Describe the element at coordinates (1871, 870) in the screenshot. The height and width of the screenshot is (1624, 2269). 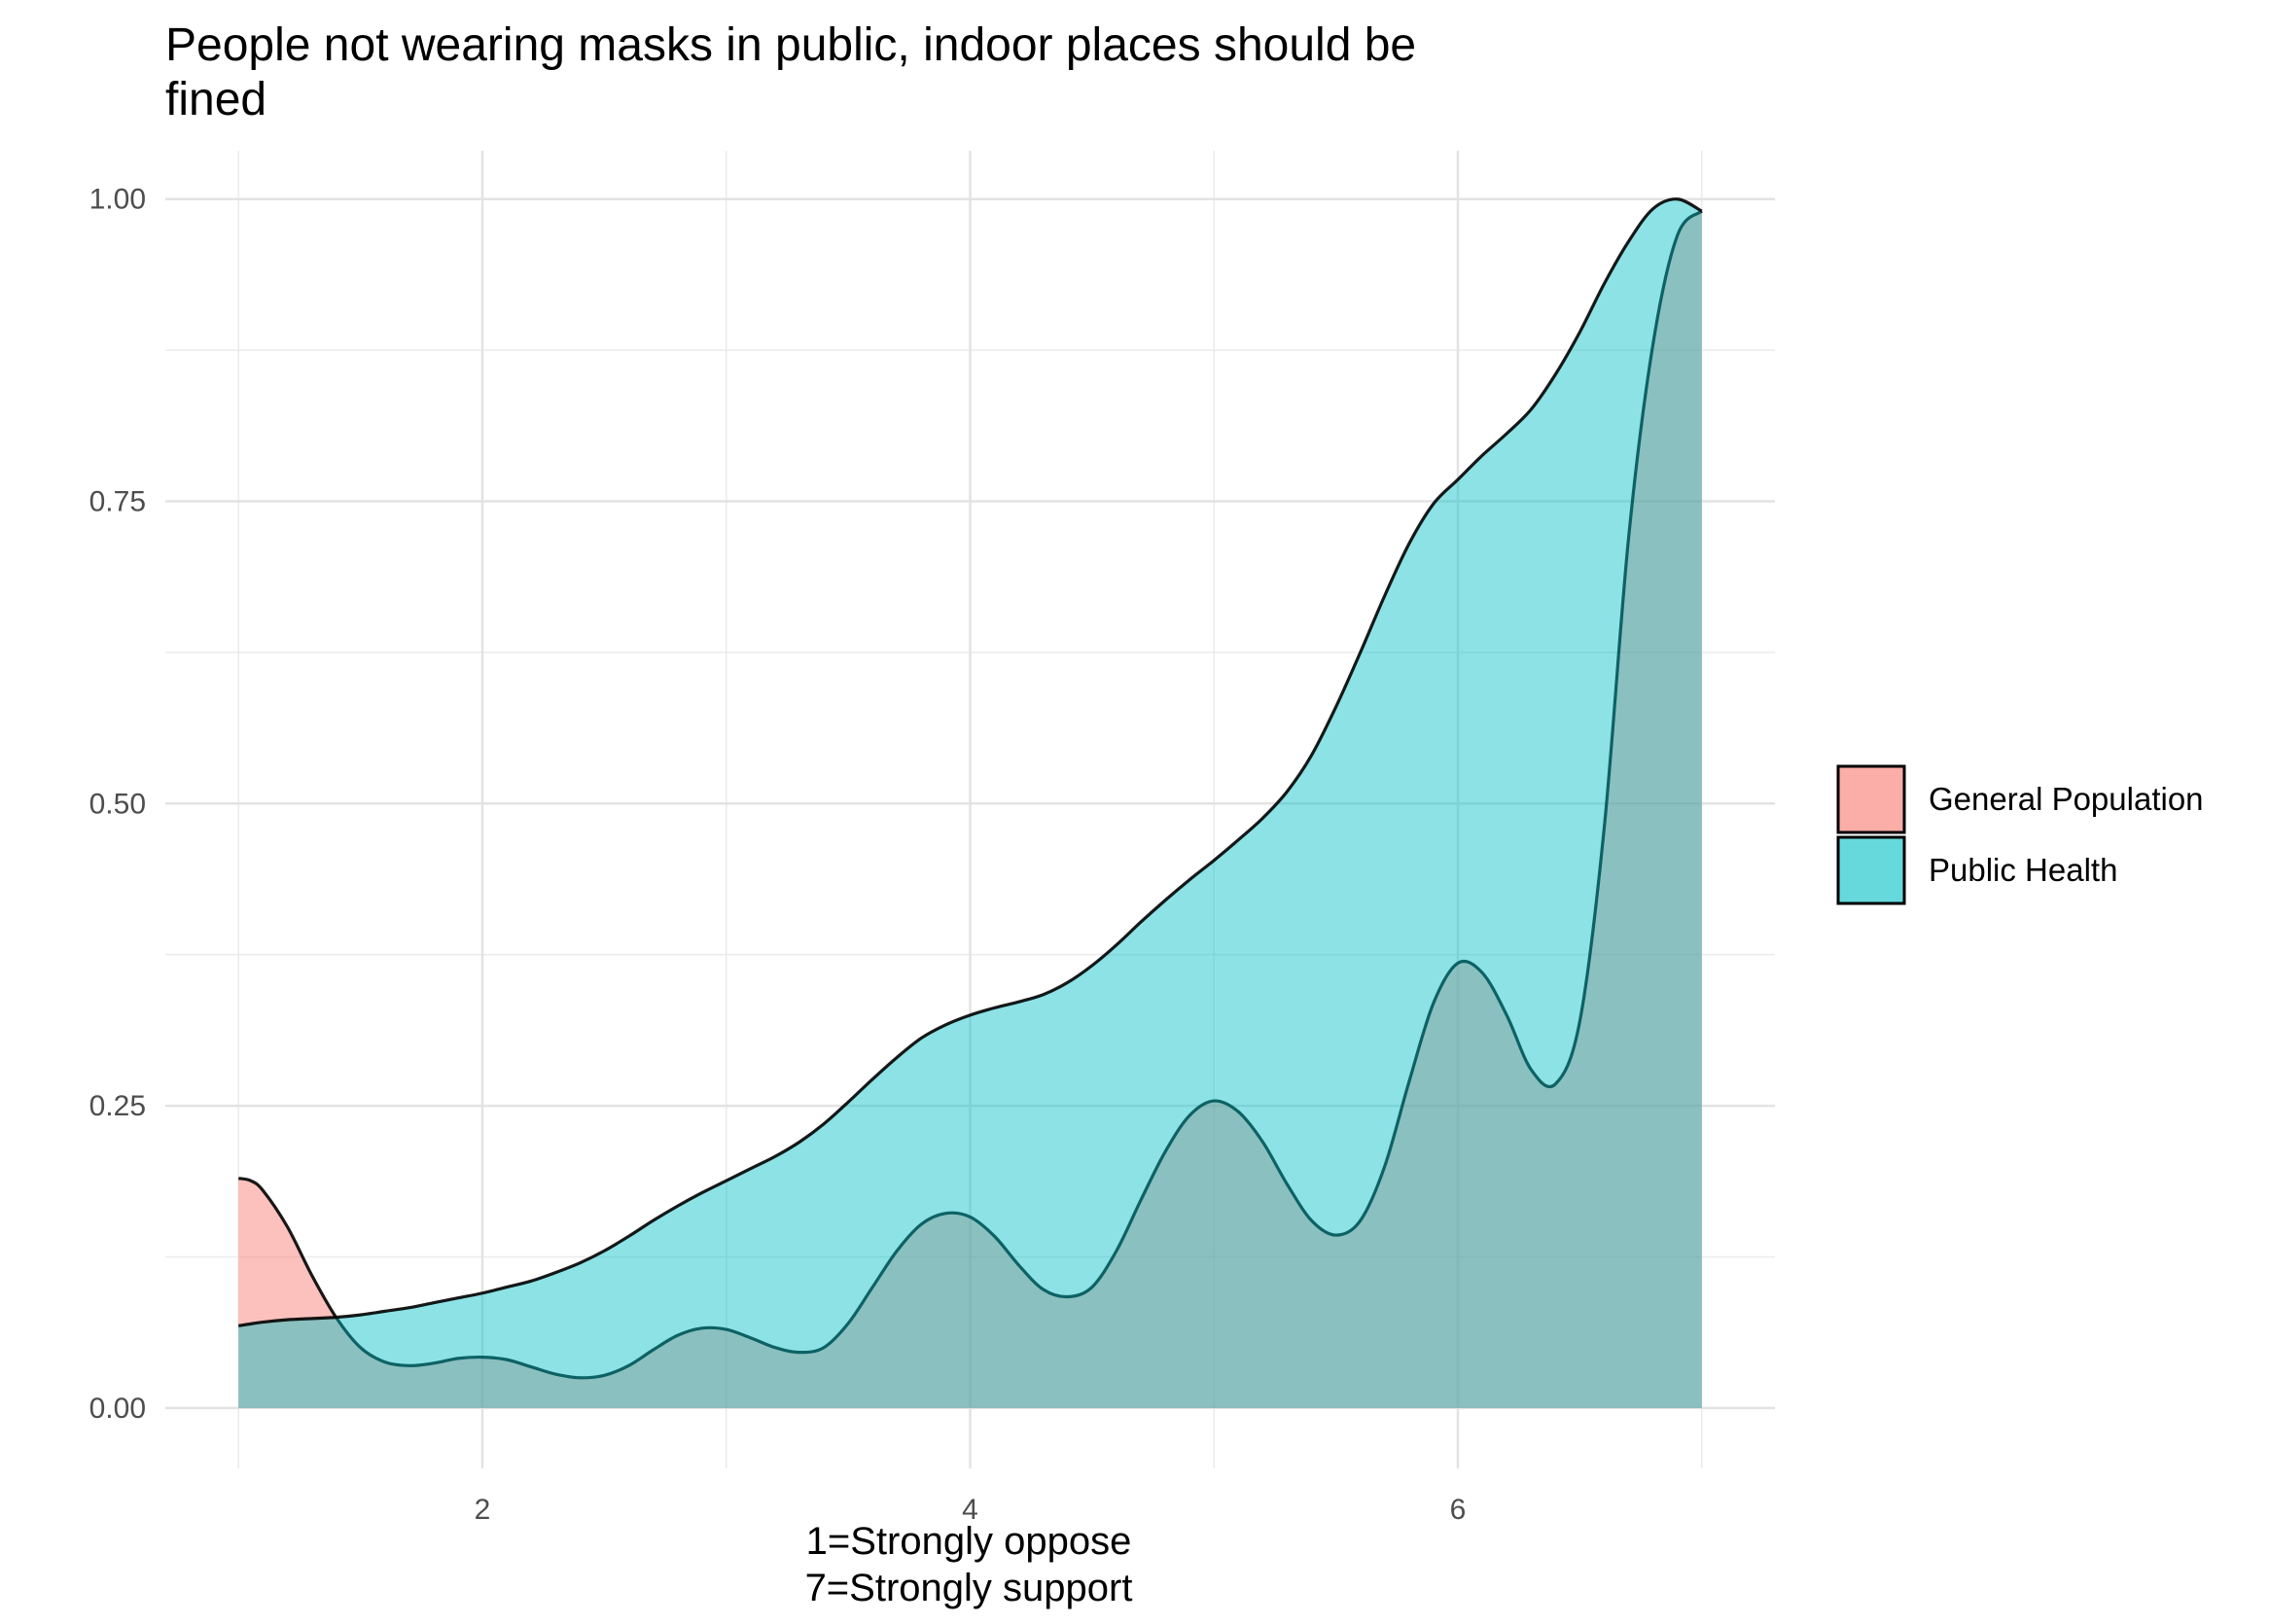
I see `legend-swatch-public-health` at that location.